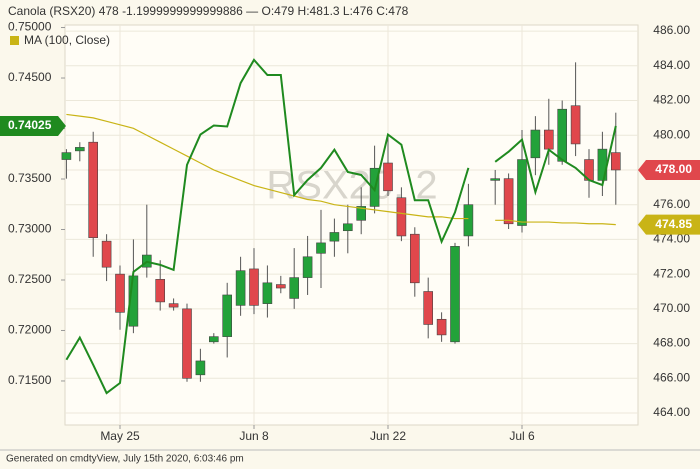  What do you see at coordinates (30, 380) in the screenshot?
I see `y-tick-label: 0.71500` at bounding box center [30, 380].